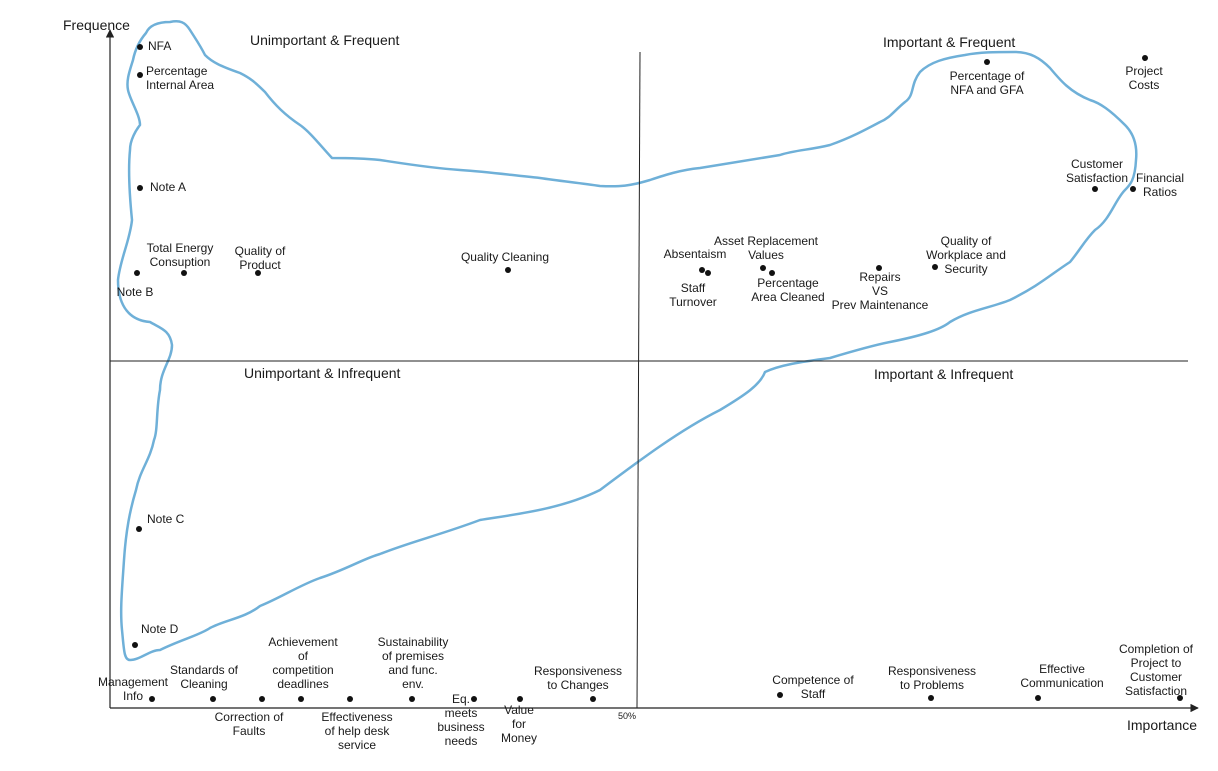 This screenshot has height=771, width=1218. Describe the element at coordinates (1162, 725) in the screenshot. I see `x-axis-label: Importance` at that location.